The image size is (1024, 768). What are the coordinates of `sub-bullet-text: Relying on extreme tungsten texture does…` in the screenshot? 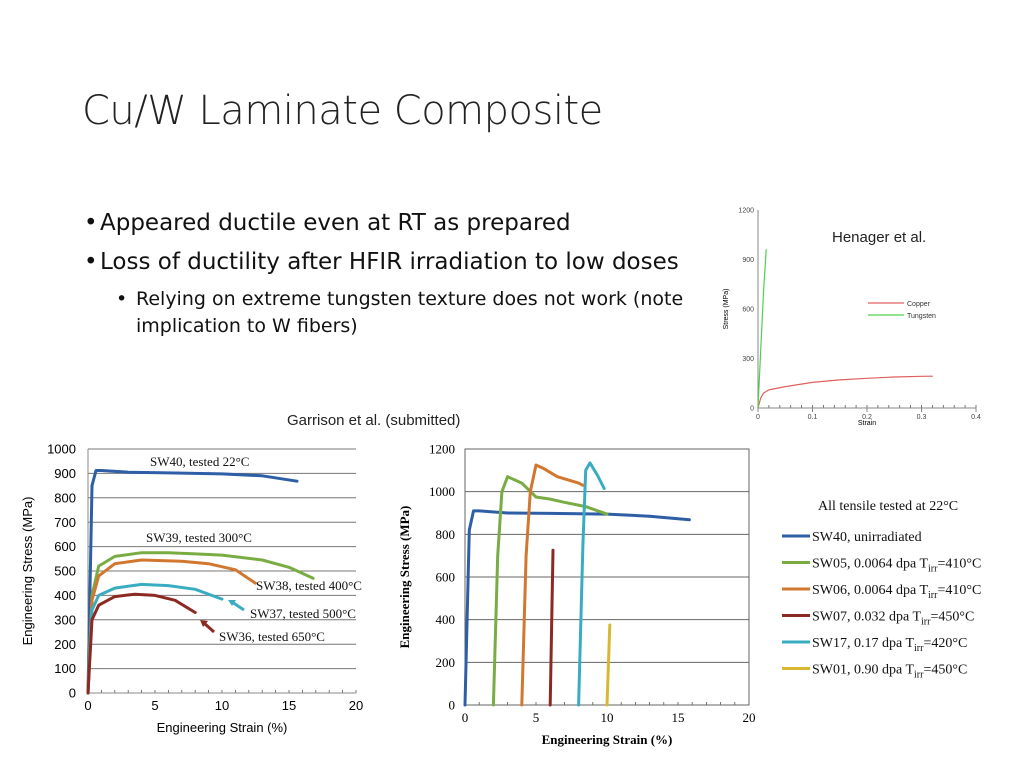 It's located at (410, 312).